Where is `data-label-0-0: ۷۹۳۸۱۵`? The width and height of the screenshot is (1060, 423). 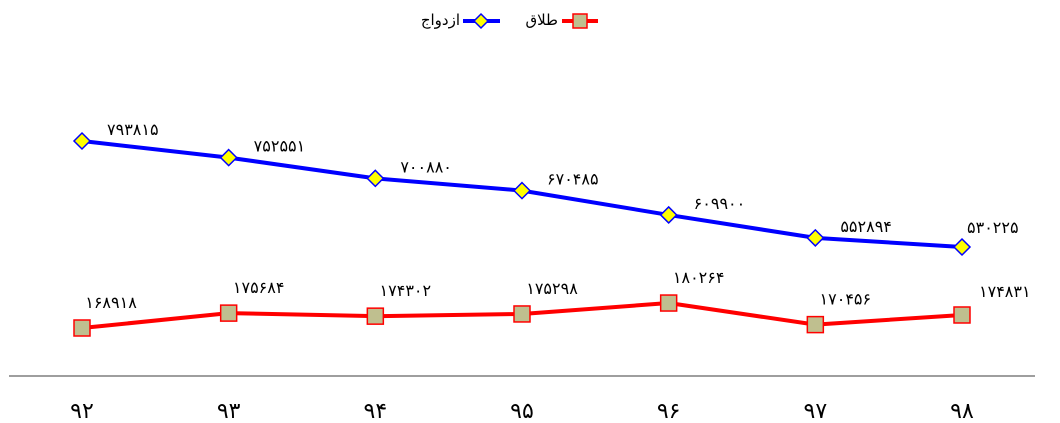 data-label-0-0: ۷۹۳۸۱۵ is located at coordinates (133, 129).